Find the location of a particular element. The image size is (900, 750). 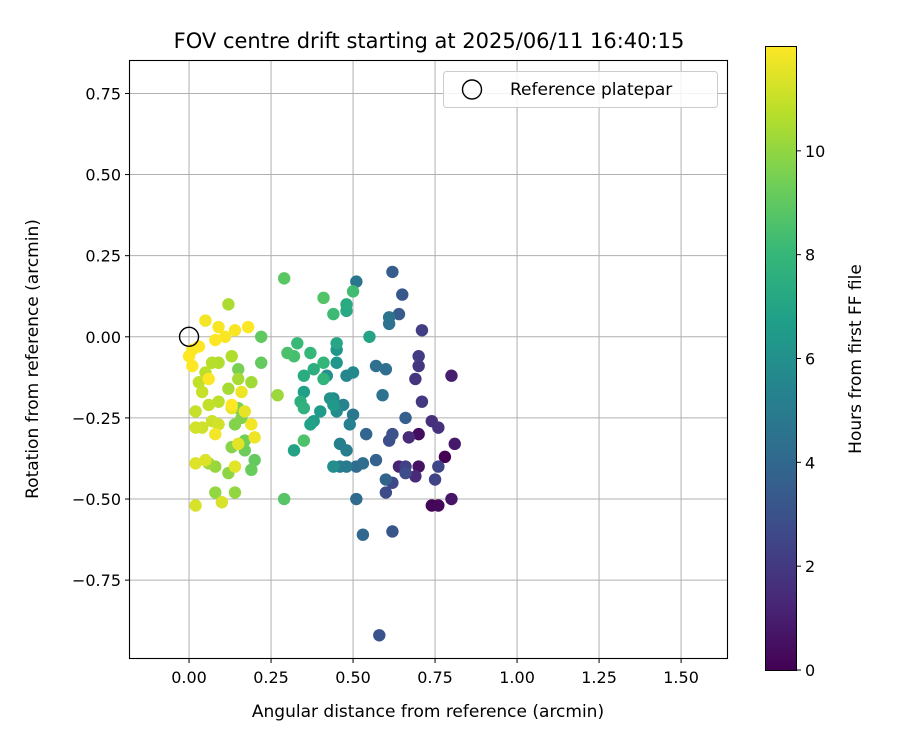

colorbar-tick-label: 8 is located at coordinates (810, 255).